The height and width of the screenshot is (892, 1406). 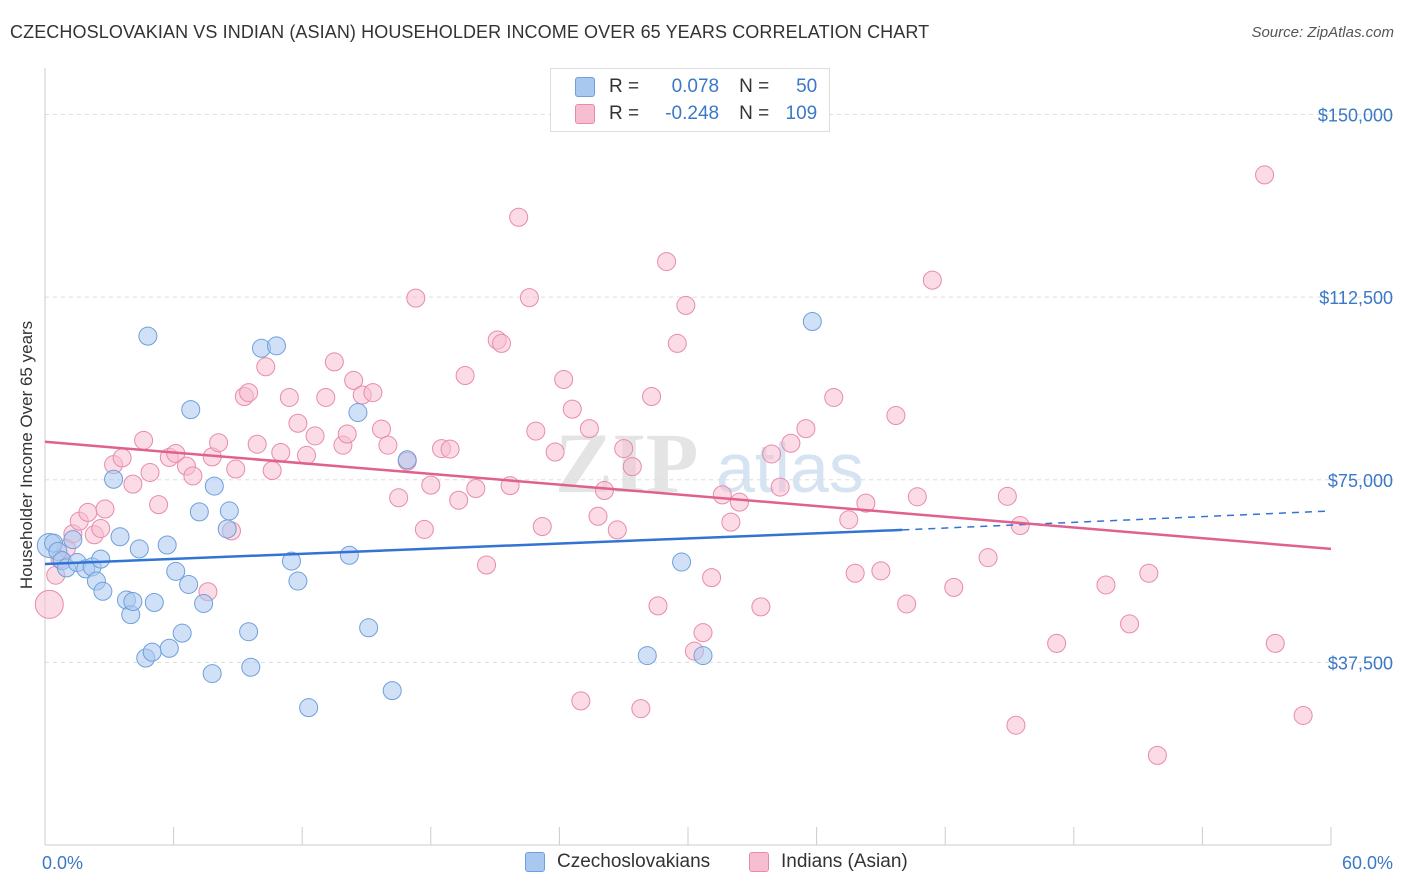 I want to click on legend-item-label: Czechoslovakians, so click(x=634, y=861).